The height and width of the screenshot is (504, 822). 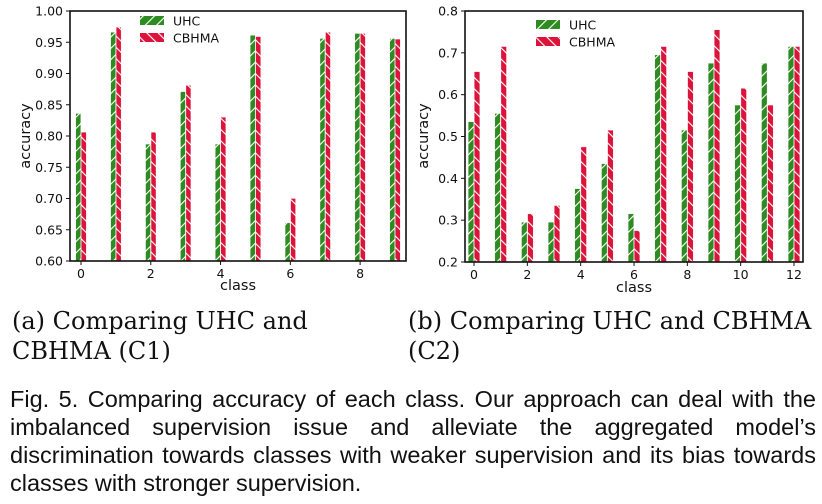 What do you see at coordinates (448, 52) in the screenshot?
I see `y-tick-label: 0.7` at bounding box center [448, 52].